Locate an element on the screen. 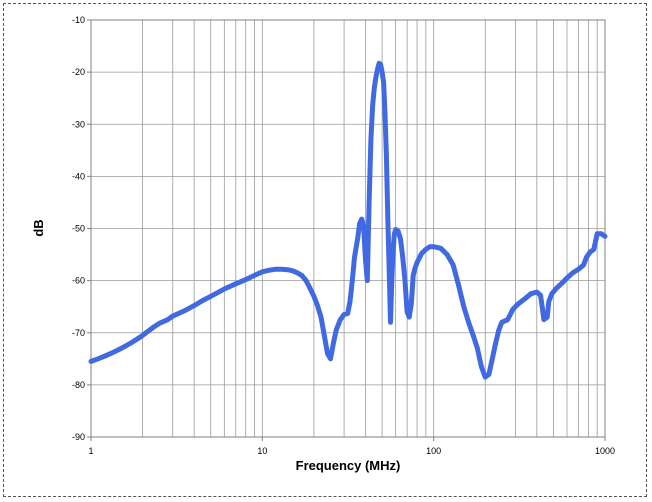 This screenshot has width=652, height=502. x-tick-label: 1000 is located at coordinates (605, 451).